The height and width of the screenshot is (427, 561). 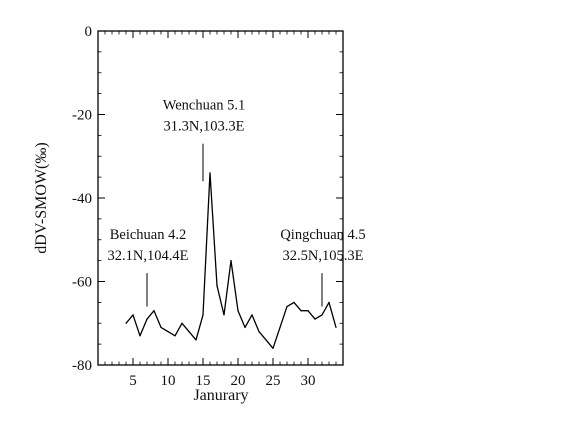 I want to click on x-tick-label: 20, so click(x=238, y=381).